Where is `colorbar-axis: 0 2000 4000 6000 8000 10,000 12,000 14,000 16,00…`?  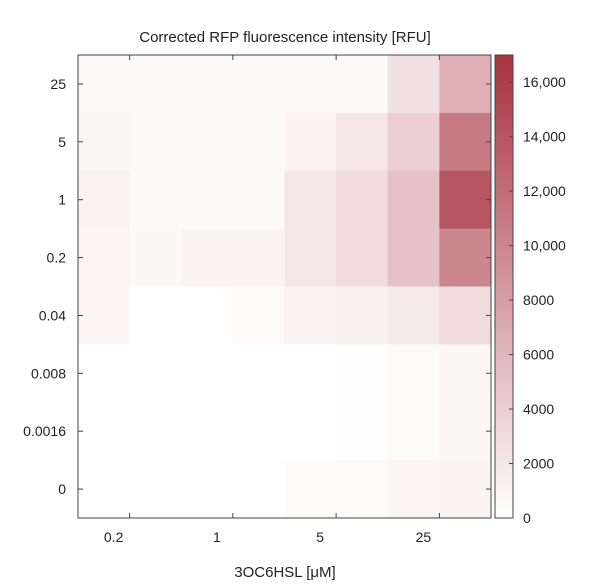
colorbar-axis: 0 2000 4000 6000 8000 10,000 12,000 14,000 16,00… is located at coordinates (537, 300).